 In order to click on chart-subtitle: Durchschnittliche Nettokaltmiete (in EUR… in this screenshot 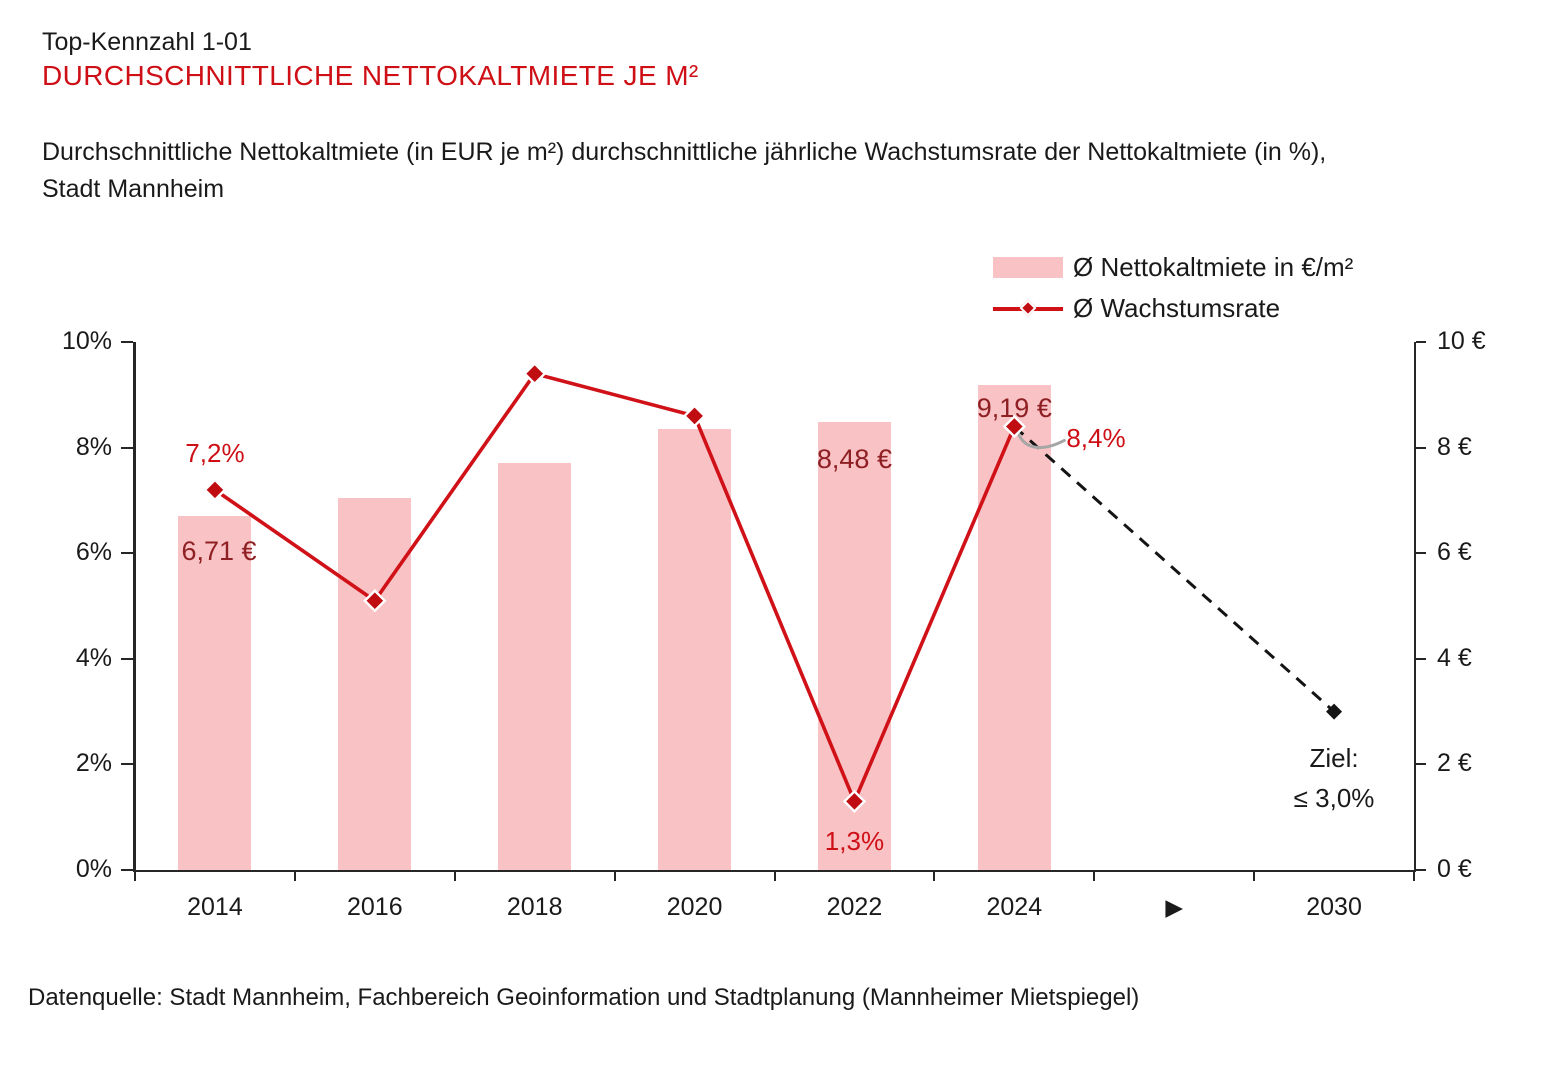, I will do `click(684, 170)`.